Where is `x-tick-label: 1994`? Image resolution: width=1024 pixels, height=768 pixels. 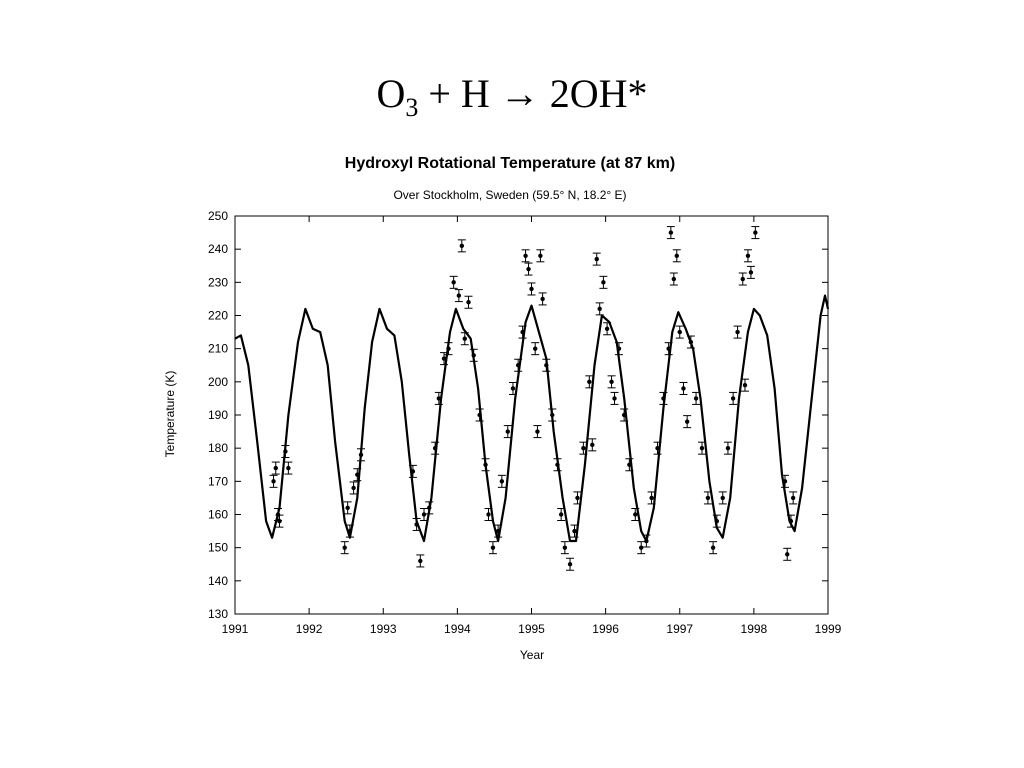 x-tick-label: 1994 is located at coordinates (457, 629).